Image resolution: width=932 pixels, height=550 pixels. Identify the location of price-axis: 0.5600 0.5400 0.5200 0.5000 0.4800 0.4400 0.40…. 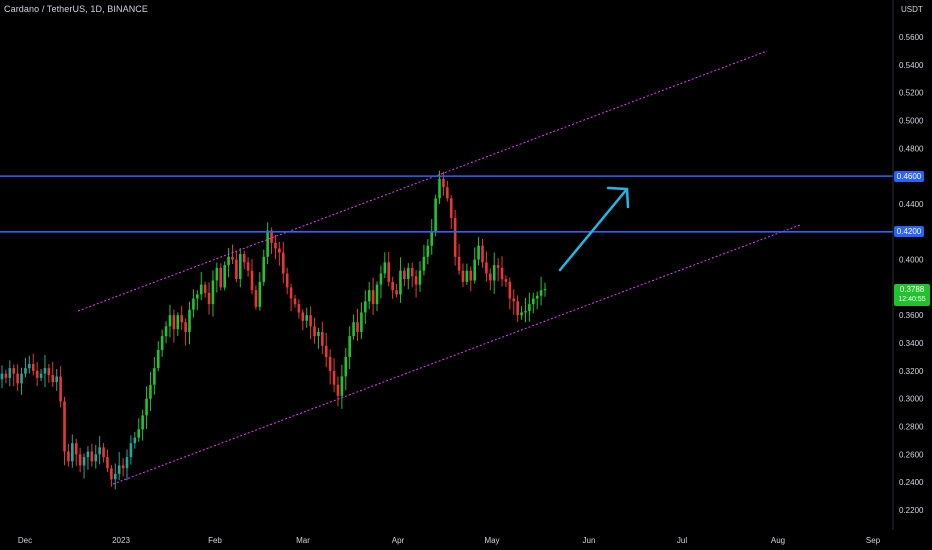
(911, 274).